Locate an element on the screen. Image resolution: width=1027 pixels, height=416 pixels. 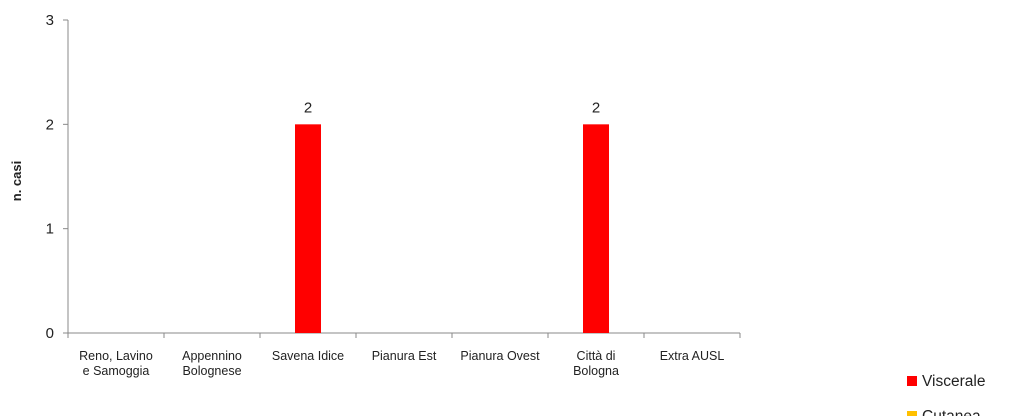
legend: Viscerale Cutanea is located at coordinates (946, 394).